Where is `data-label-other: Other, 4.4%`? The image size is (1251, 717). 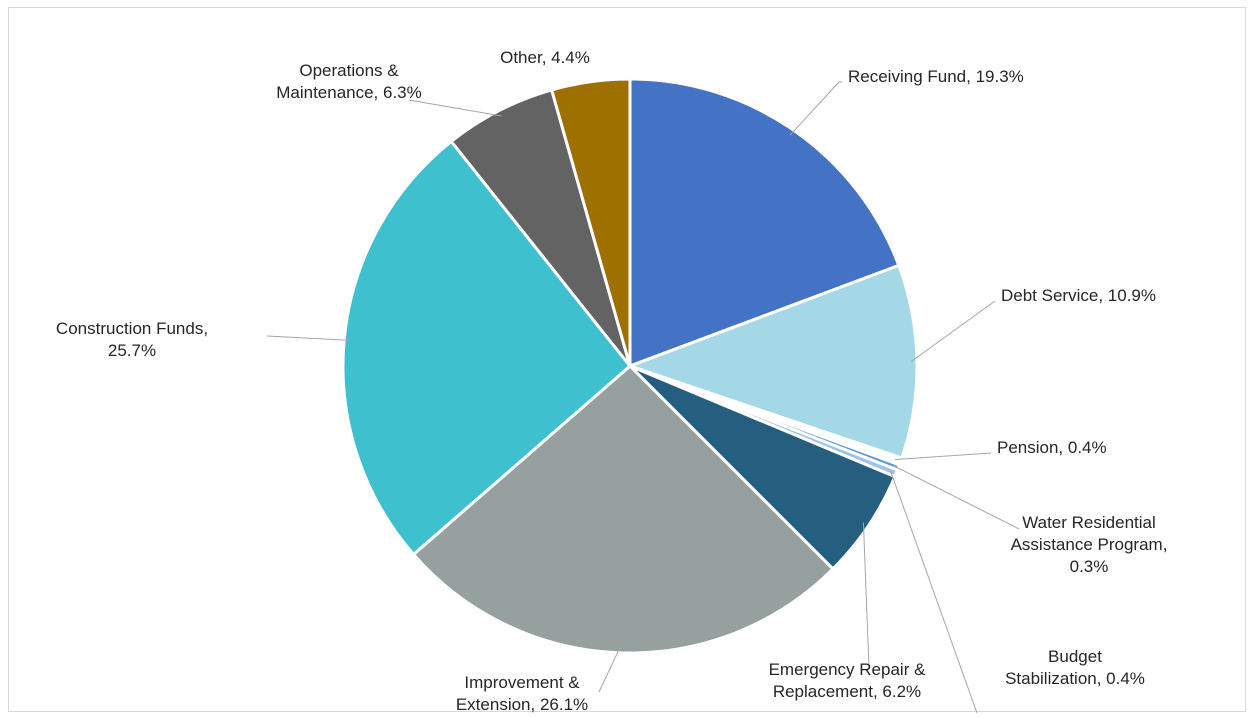
data-label-other: Other, 4.4% is located at coordinates (545, 57).